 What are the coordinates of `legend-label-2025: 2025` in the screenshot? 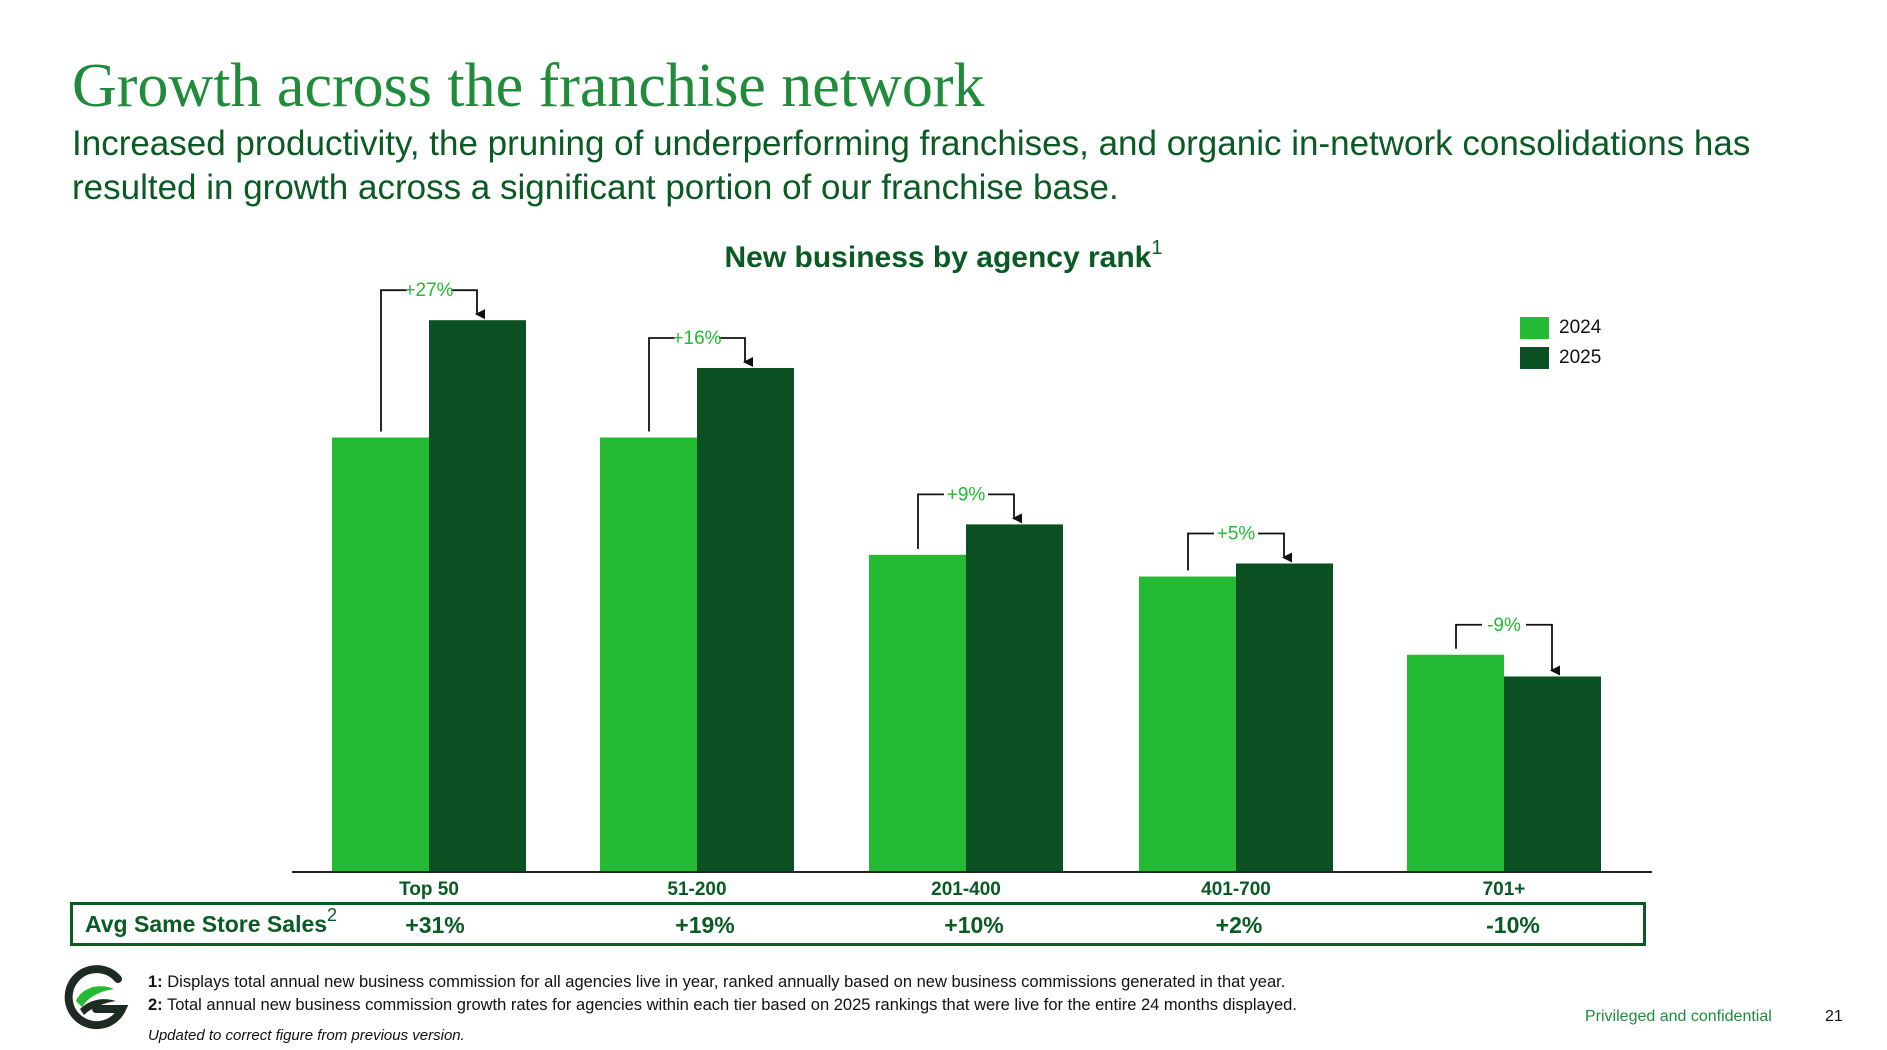 It's located at (1580, 357).